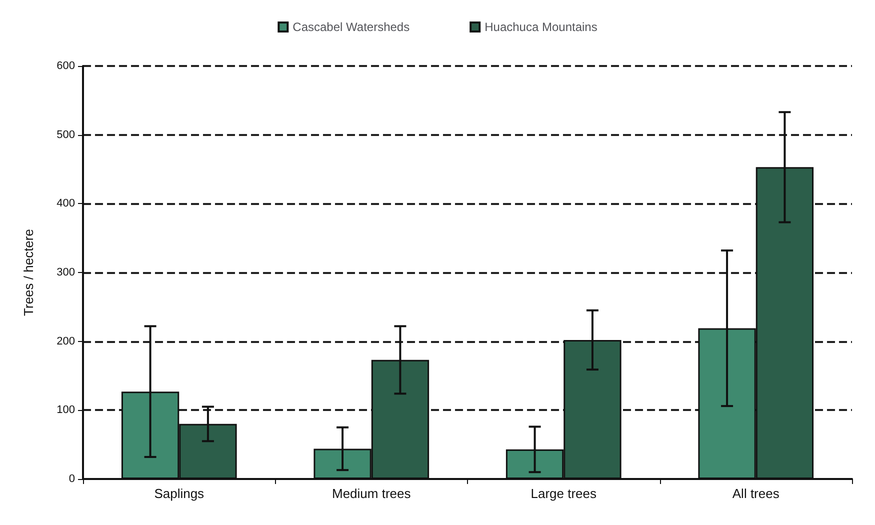  Describe the element at coordinates (28, 272) in the screenshot. I see `y-axis-title: Trees / hectere` at that location.